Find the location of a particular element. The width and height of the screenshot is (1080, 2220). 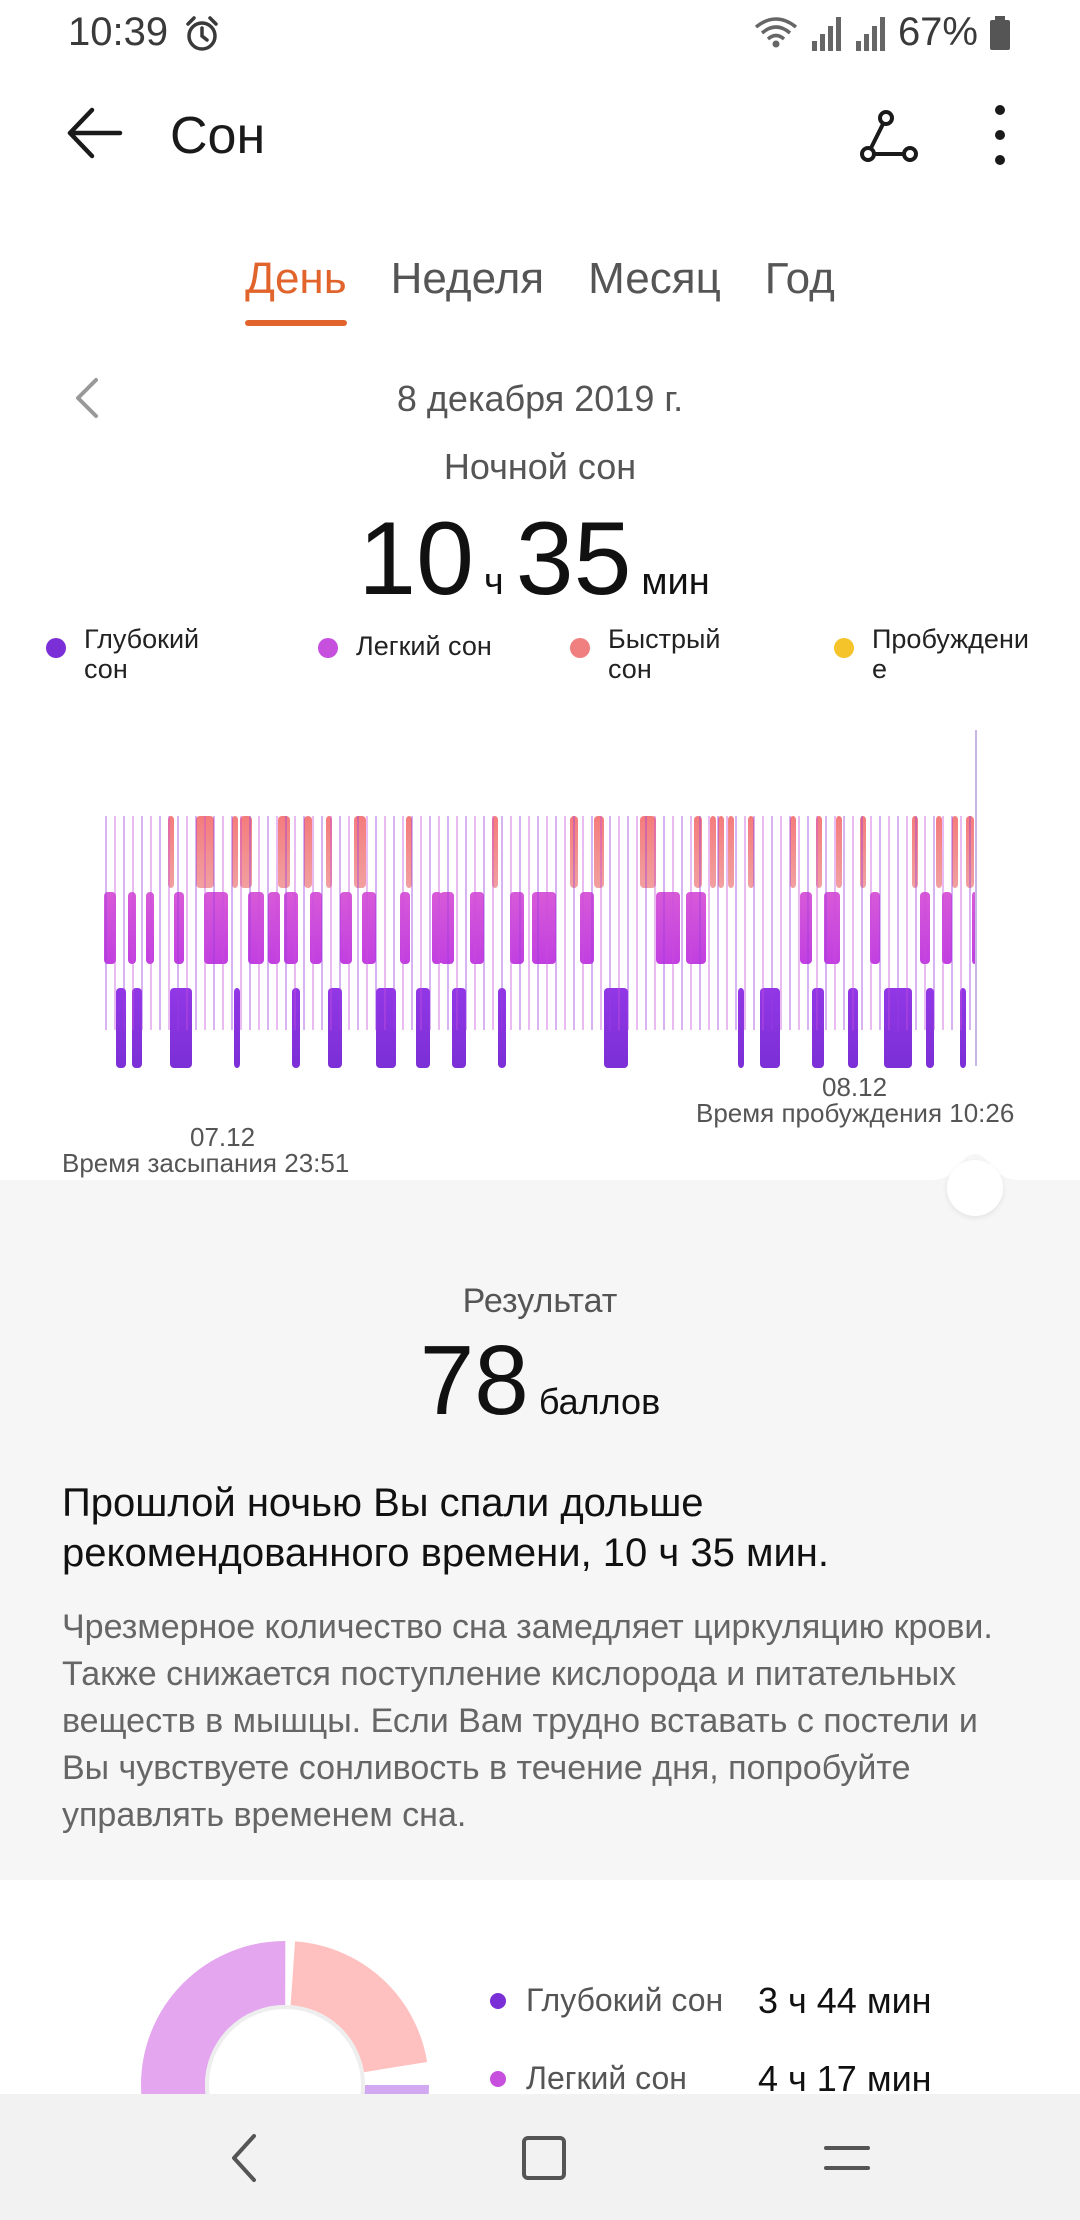

score-unit: баллов is located at coordinates (599, 1401).